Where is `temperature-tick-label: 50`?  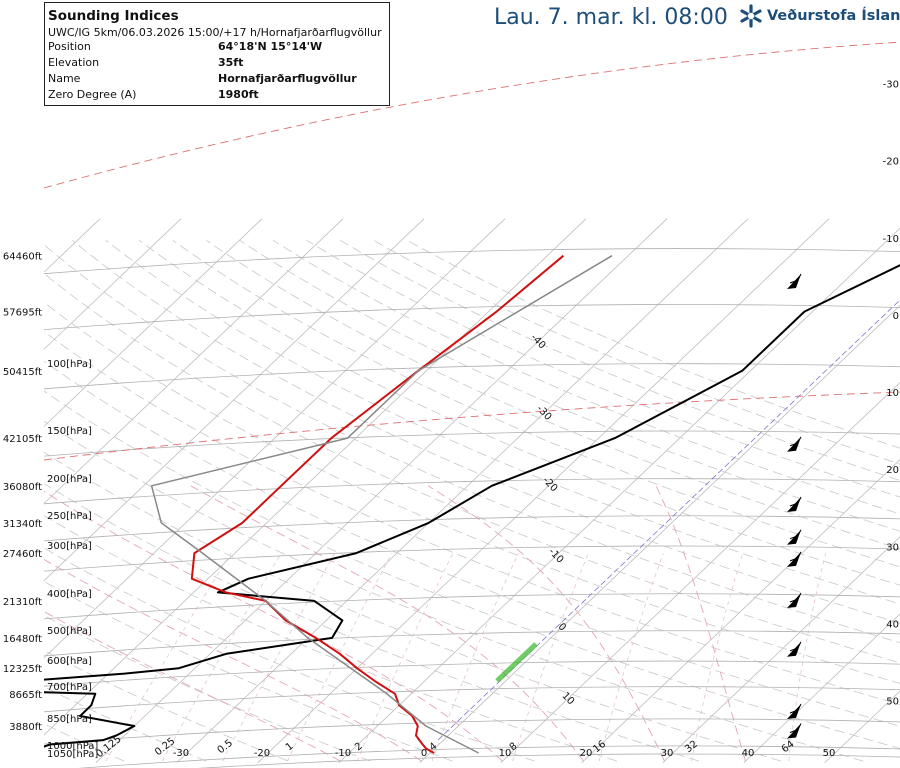 temperature-tick-label: 50 is located at coordinates (829, 753).